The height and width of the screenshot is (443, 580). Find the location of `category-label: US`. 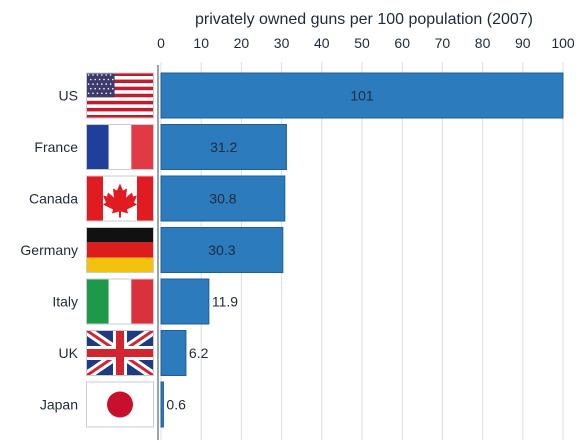

category-label: US is located at coordinates (68, 96).